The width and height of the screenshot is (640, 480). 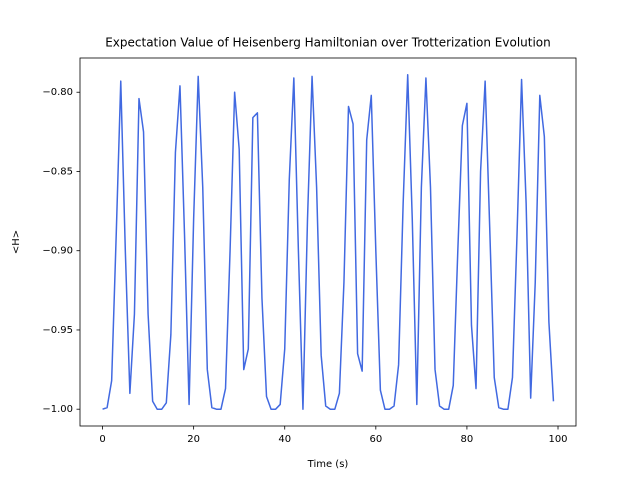 What do you see at coordinates (57, 251) in the screenshot?
I see `y-tick-label: −0.90` at bounding box center [57, 251].